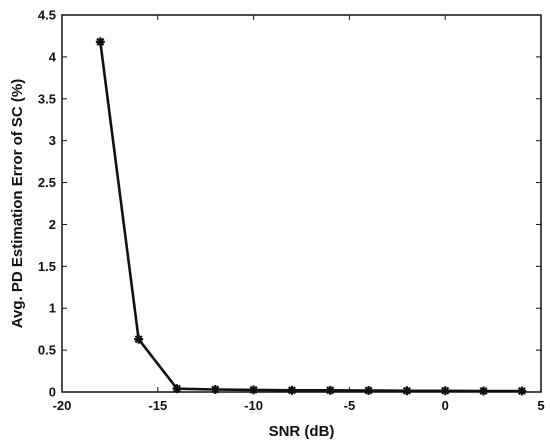 Image resolution: width=550 pixels, height=443 pixels. Describe the element at coordinates (52, 392) in the screenshot. I see `y-tick-label: 0` at that location.